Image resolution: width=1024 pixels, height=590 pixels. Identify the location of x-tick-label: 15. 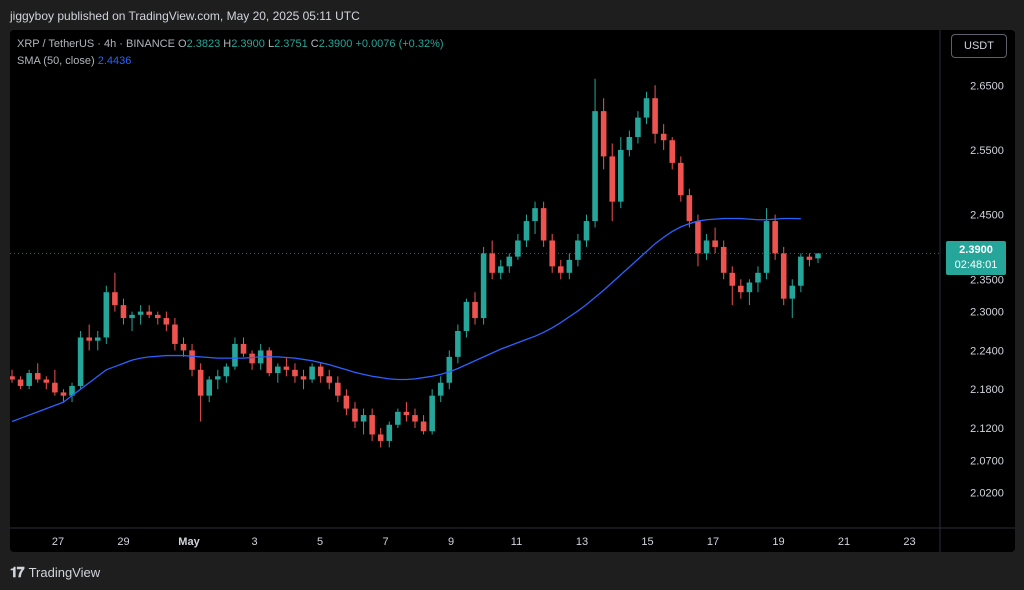
(647, 542).